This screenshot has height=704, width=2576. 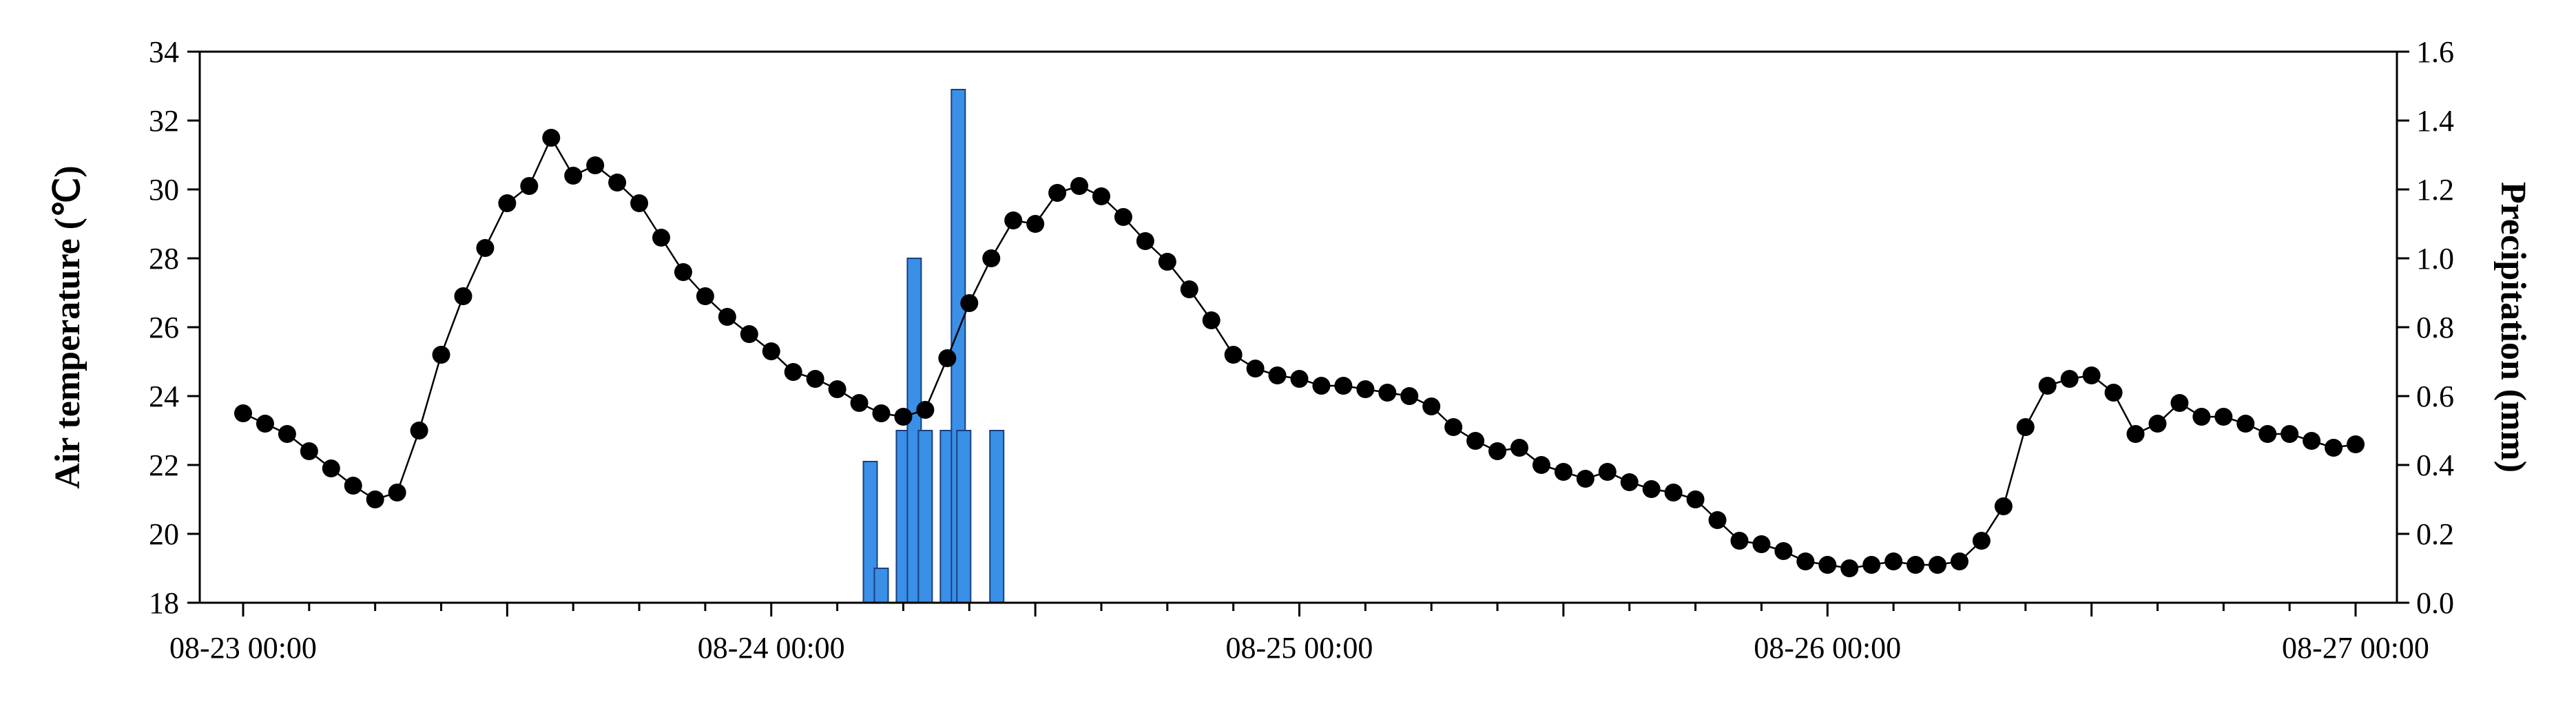 I want to click on y-right-tick-label: 0.4, so click(x=2435, y=465).